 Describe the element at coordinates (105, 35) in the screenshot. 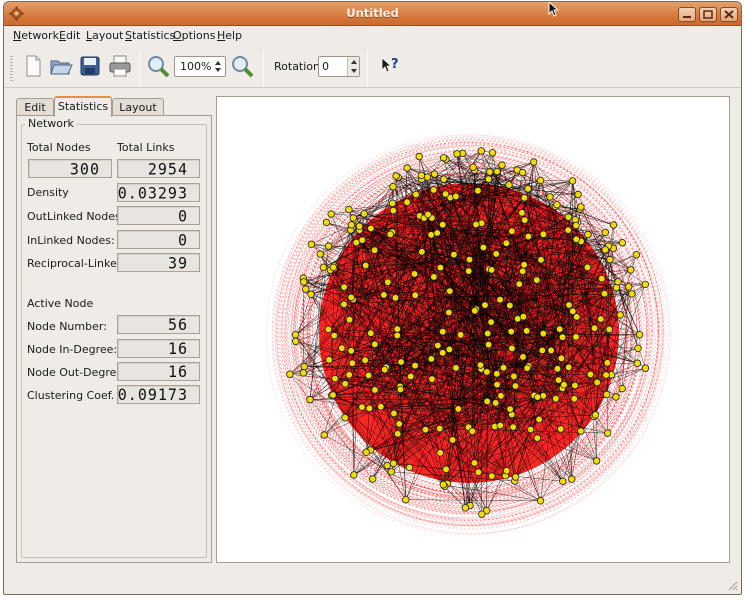

I see `menu-layout: Layout` at that location.